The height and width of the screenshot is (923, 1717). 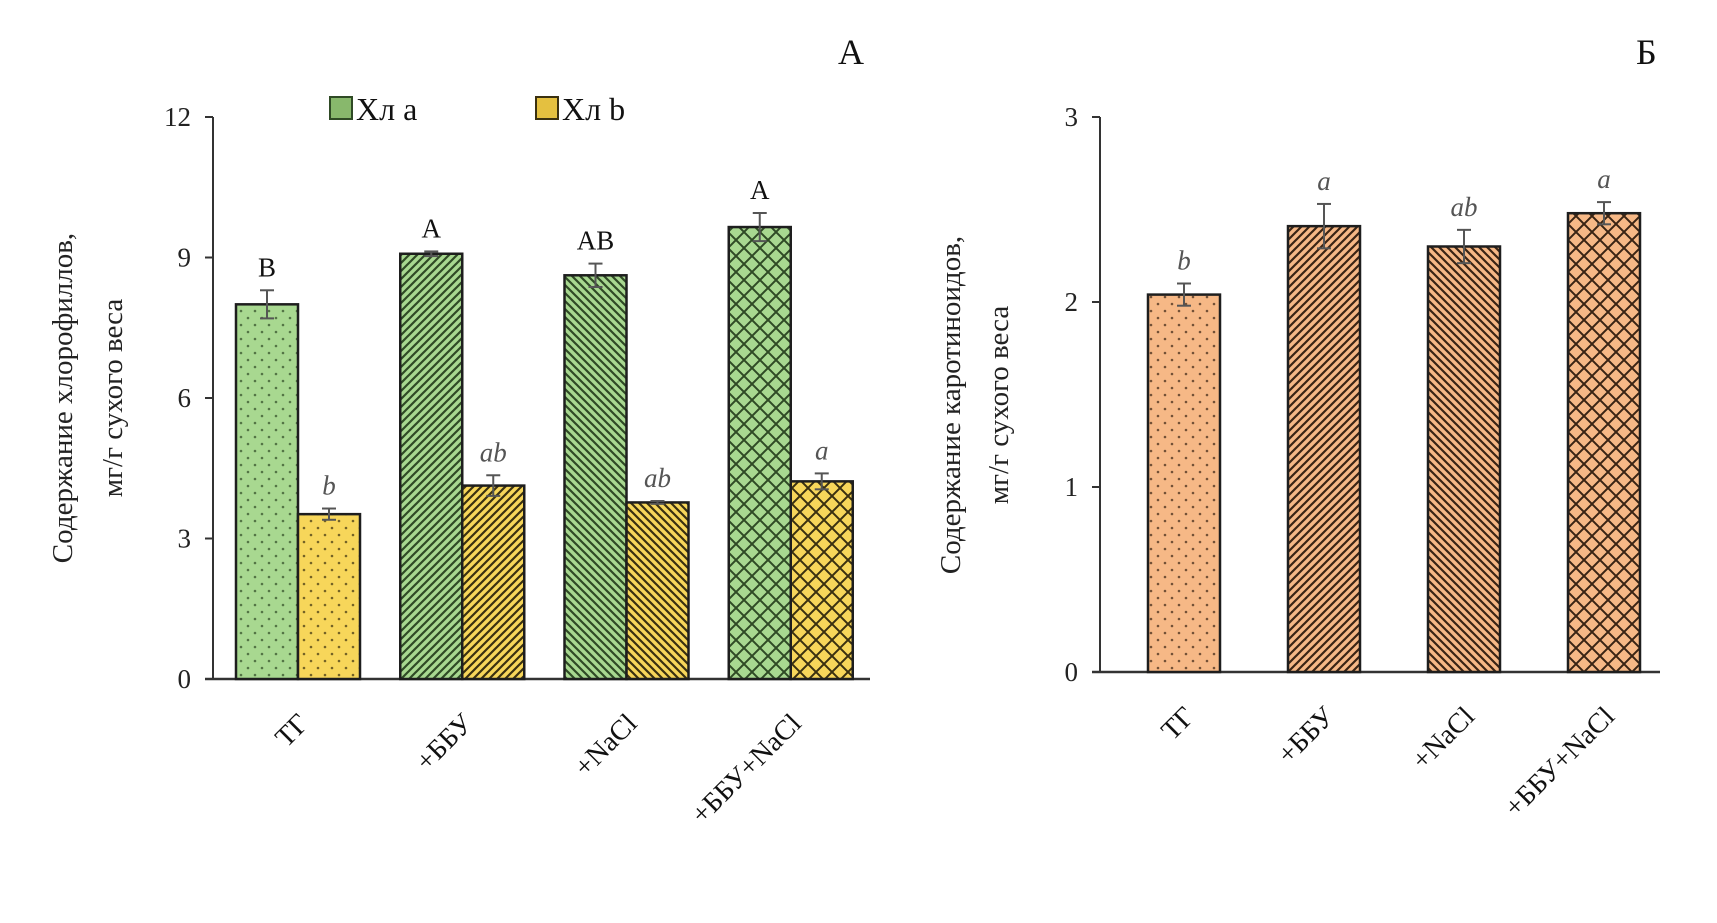 What do you see at coordinates (1324, 449) in the screenshot?
I see `panel-b-bar-каротиноиды-1` at bounding box center [1324, 449].